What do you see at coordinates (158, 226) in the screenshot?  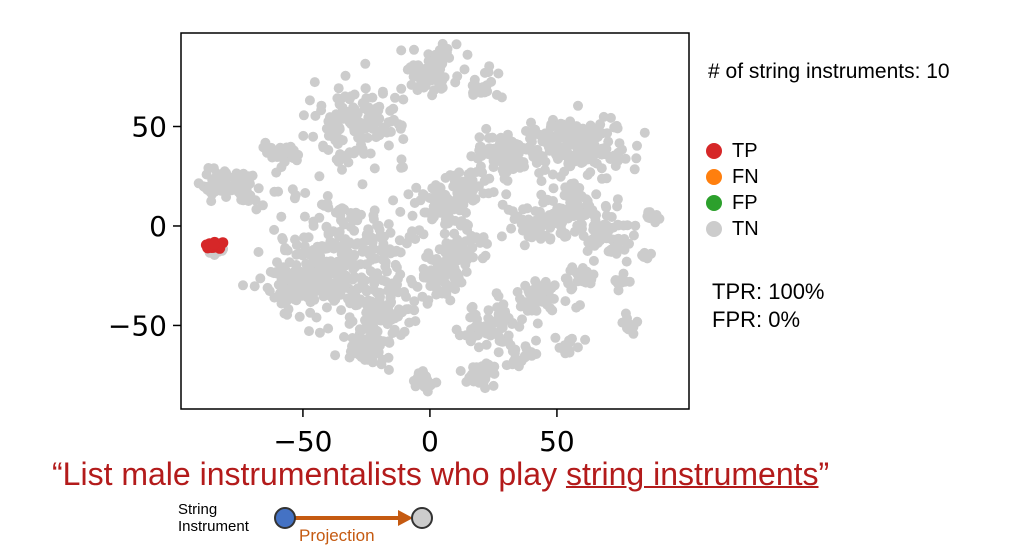 I see `y-tick-label: 0` at bounding box center [158, 226].